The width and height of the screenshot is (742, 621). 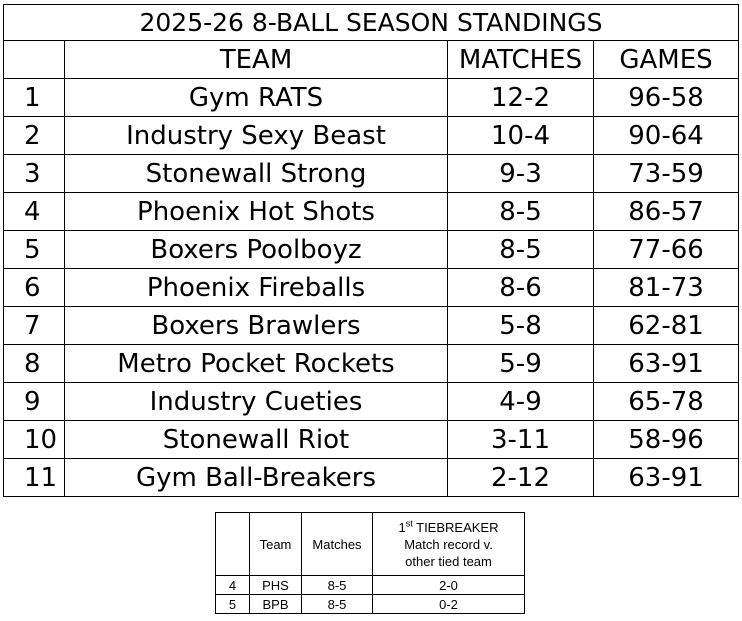 What do you see at coordinates (256, 211) in the screenshot?
I see `team-cell: Phoenix Hot Shots` at bounding box center [256, 211].